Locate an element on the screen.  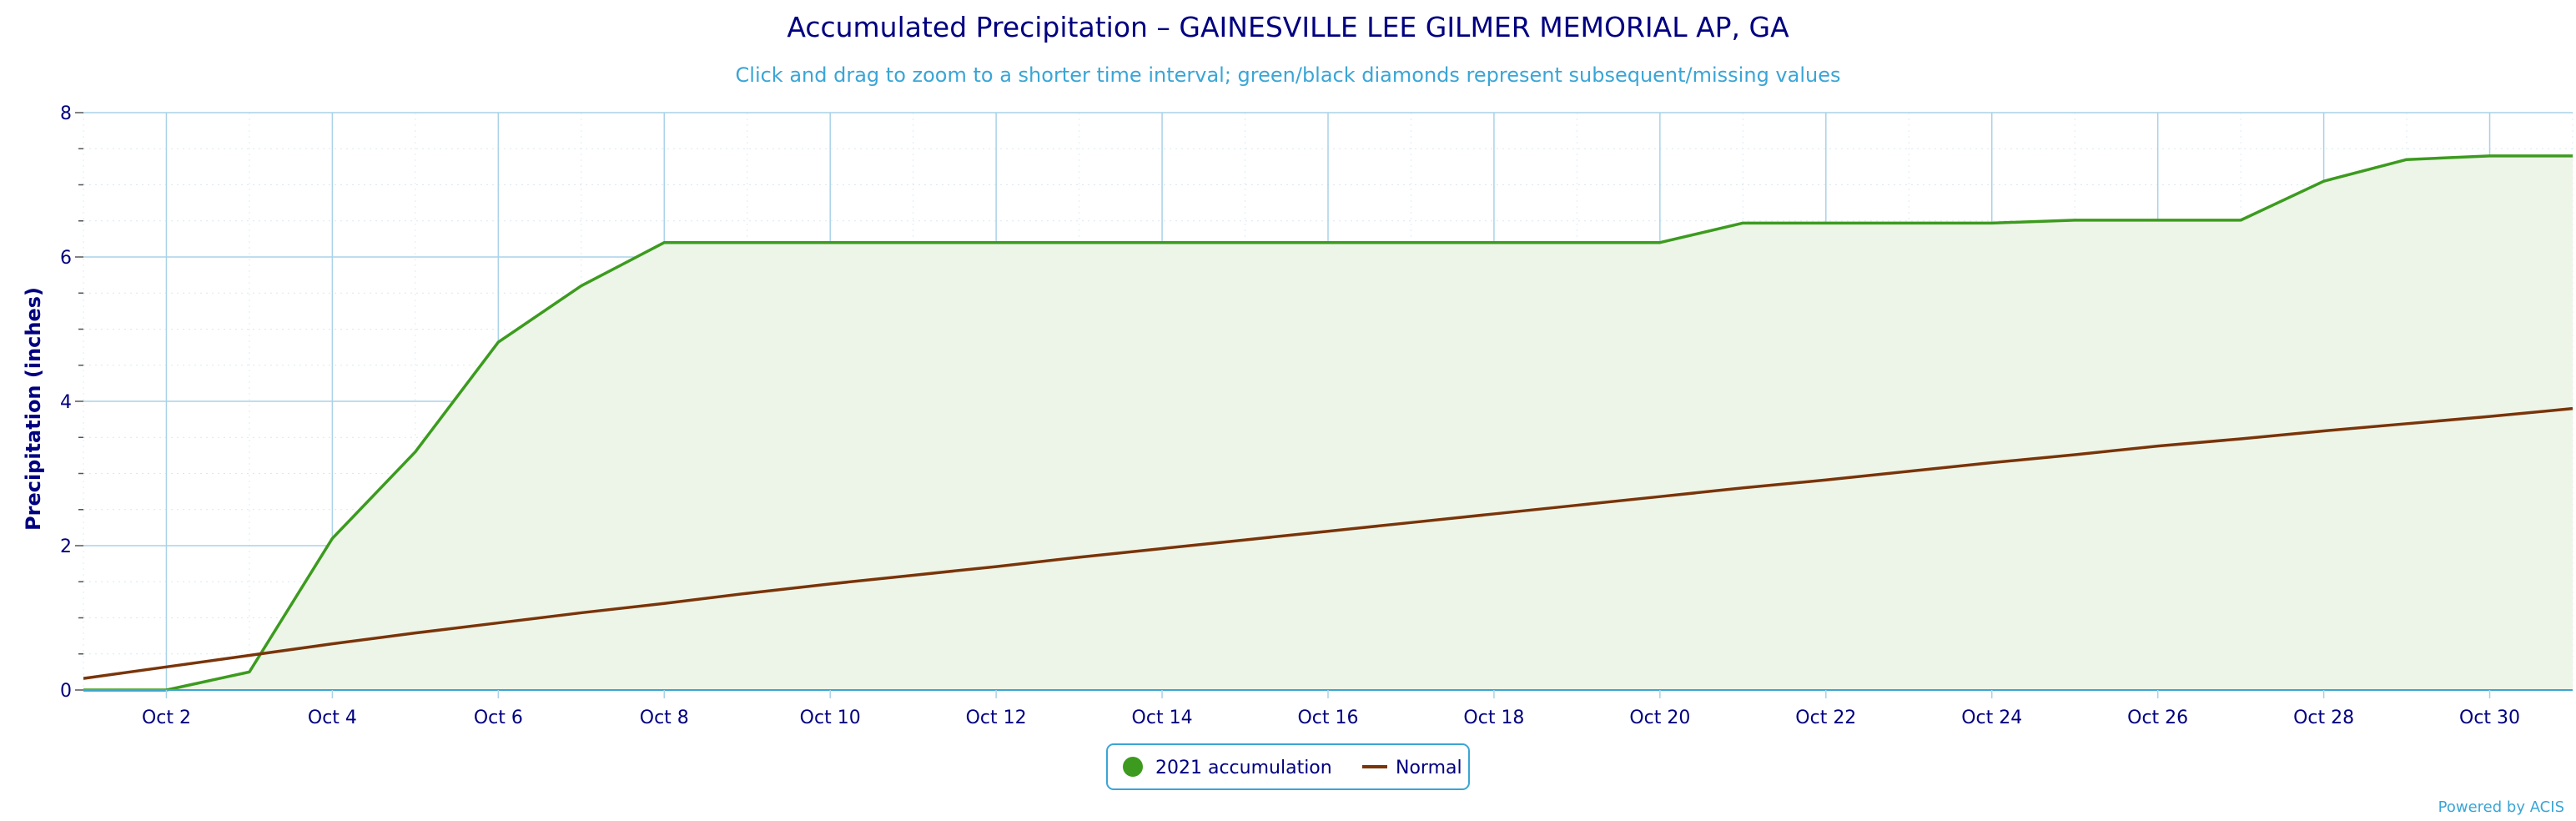
legend-item-normal: Normal is located at coordinates (1412, 768).